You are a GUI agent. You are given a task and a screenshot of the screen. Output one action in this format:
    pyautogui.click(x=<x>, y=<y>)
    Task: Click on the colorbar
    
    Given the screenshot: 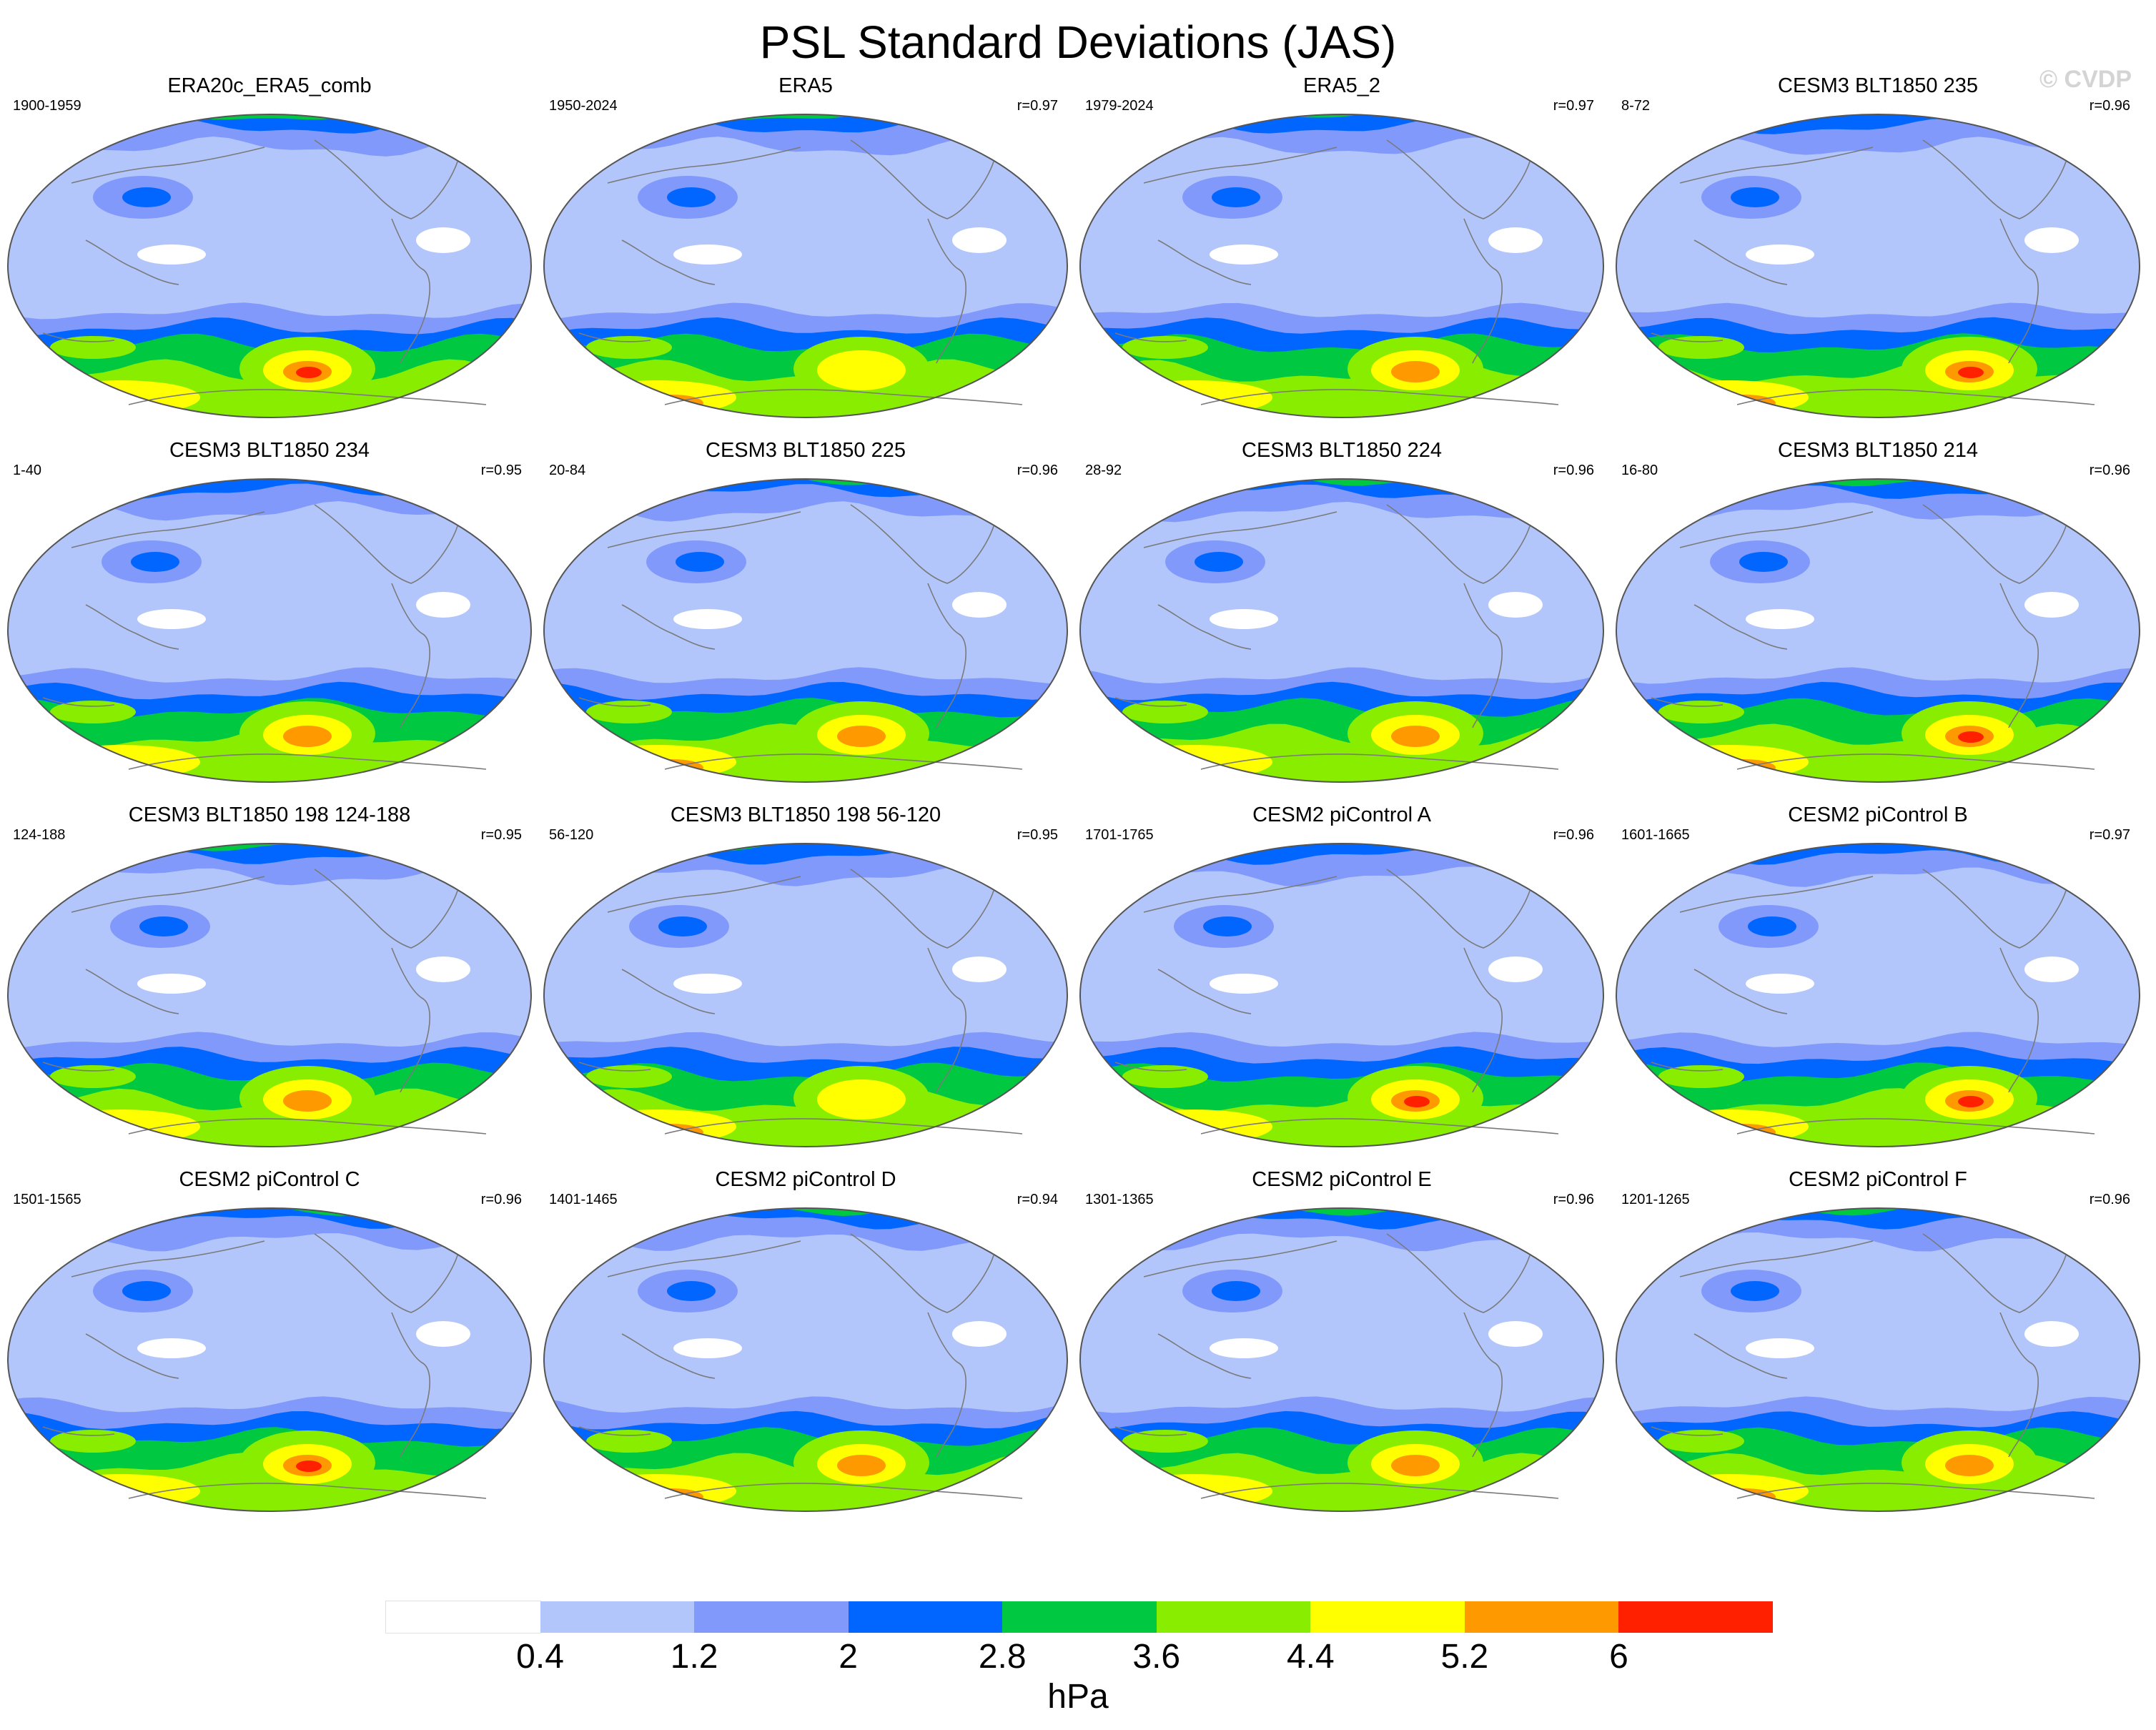 What is the action you would take?
    pyautogui.click(x=1079, y=1618)
    